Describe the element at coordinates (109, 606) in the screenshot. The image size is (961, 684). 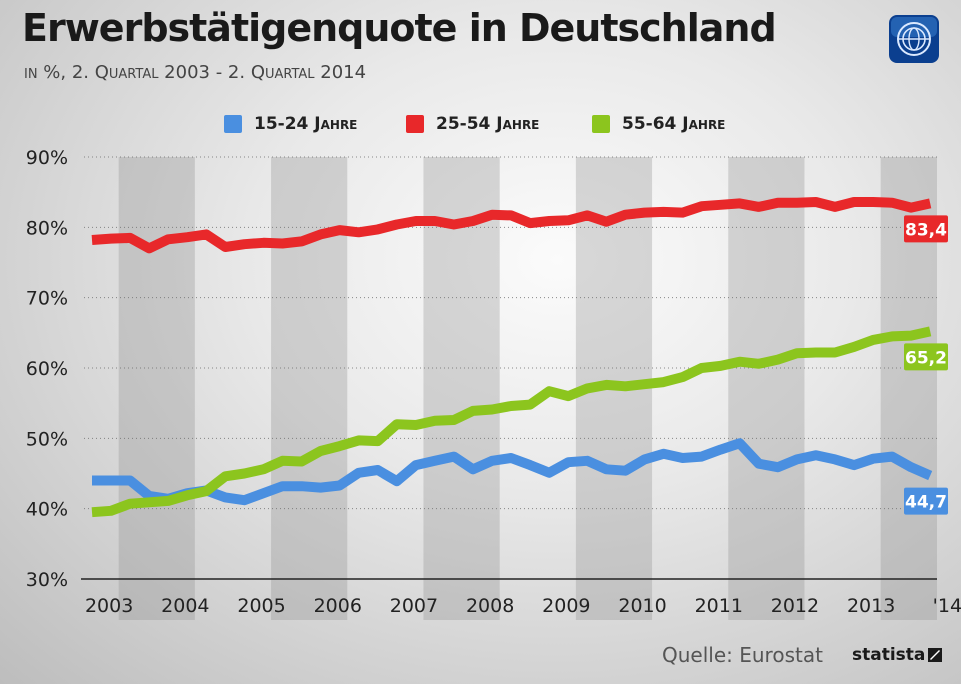
I see `x-tick-label: 2003` at that location.